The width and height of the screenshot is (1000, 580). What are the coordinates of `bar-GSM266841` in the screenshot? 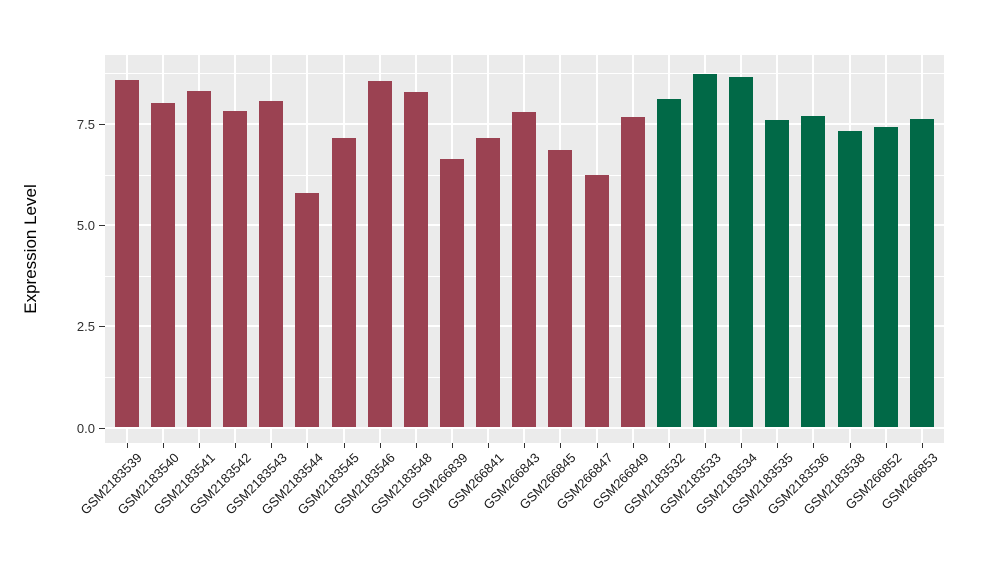 It's located at (488, 283).